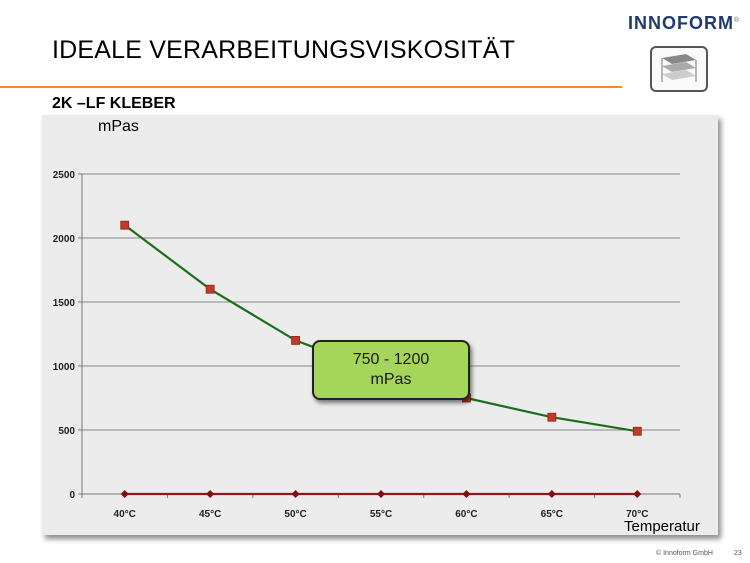  What do you see at coordinates (64, 175) in the screenshot?
I see `y-tick-label: 2500` at bounding box center [64, 175].